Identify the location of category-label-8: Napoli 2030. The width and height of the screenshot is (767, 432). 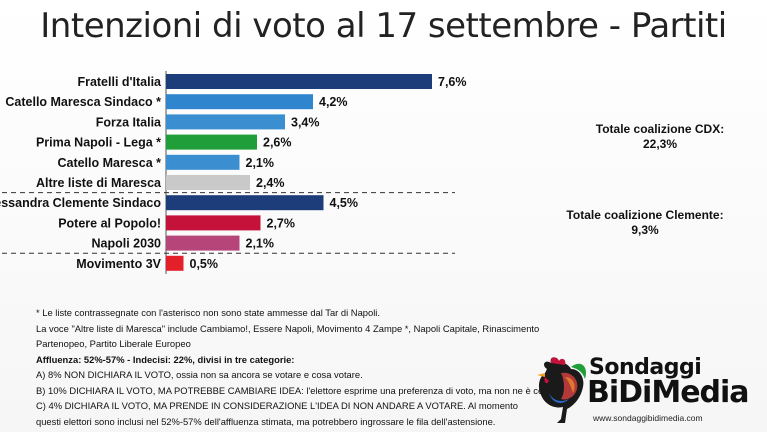
(127, 244).